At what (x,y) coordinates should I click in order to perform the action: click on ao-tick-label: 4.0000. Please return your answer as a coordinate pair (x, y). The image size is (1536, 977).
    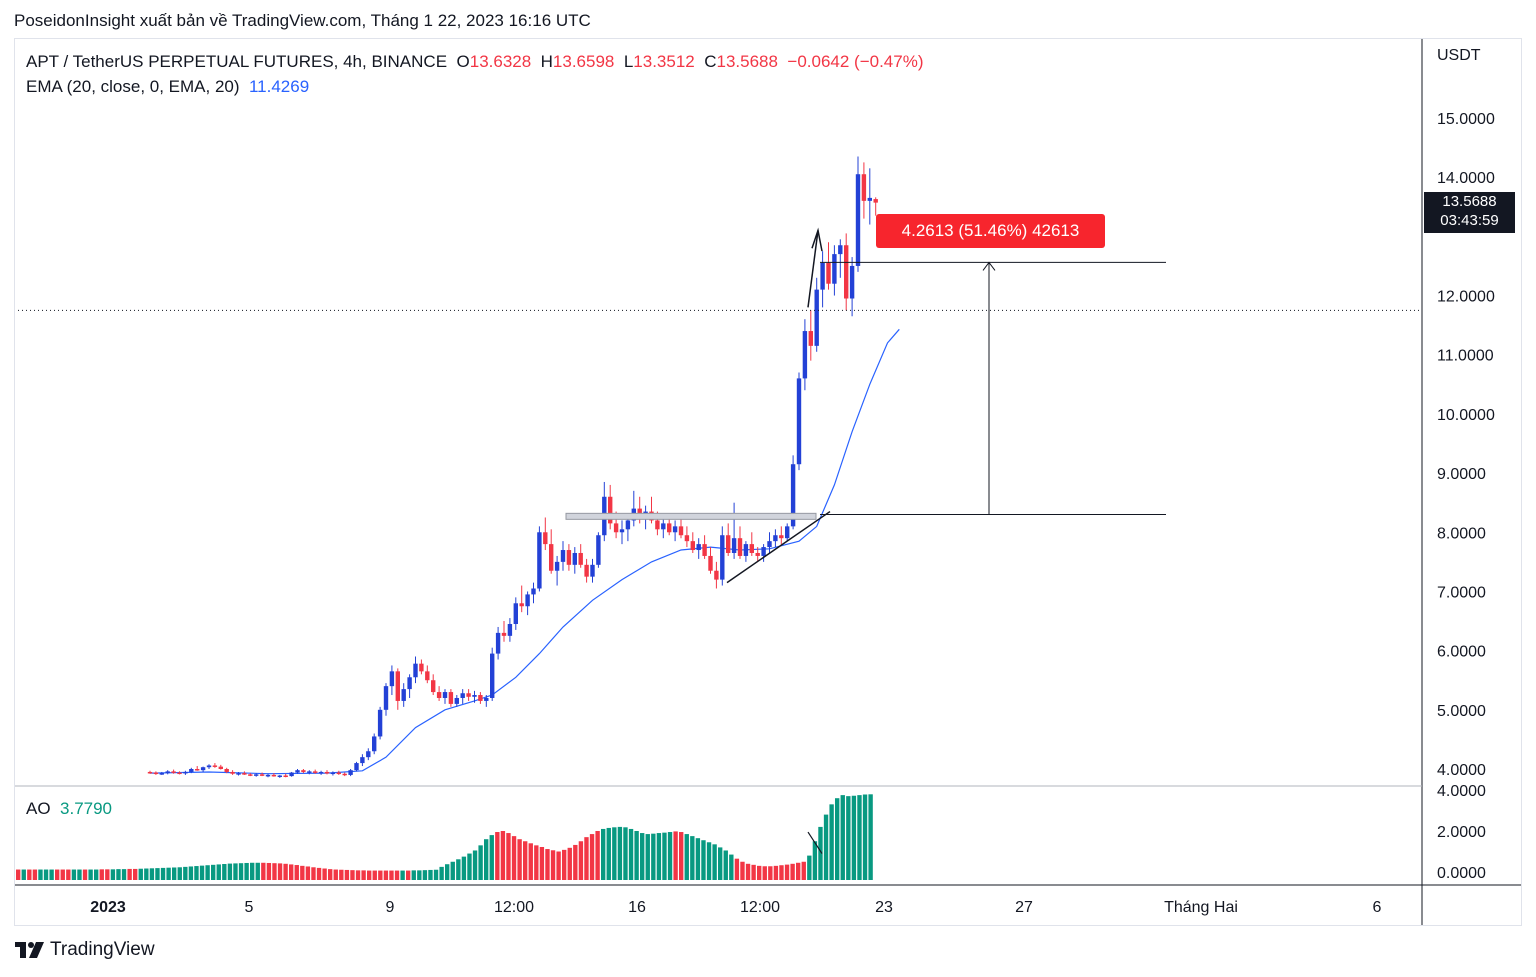
    Looking at the image, I should click on (1461, 791).